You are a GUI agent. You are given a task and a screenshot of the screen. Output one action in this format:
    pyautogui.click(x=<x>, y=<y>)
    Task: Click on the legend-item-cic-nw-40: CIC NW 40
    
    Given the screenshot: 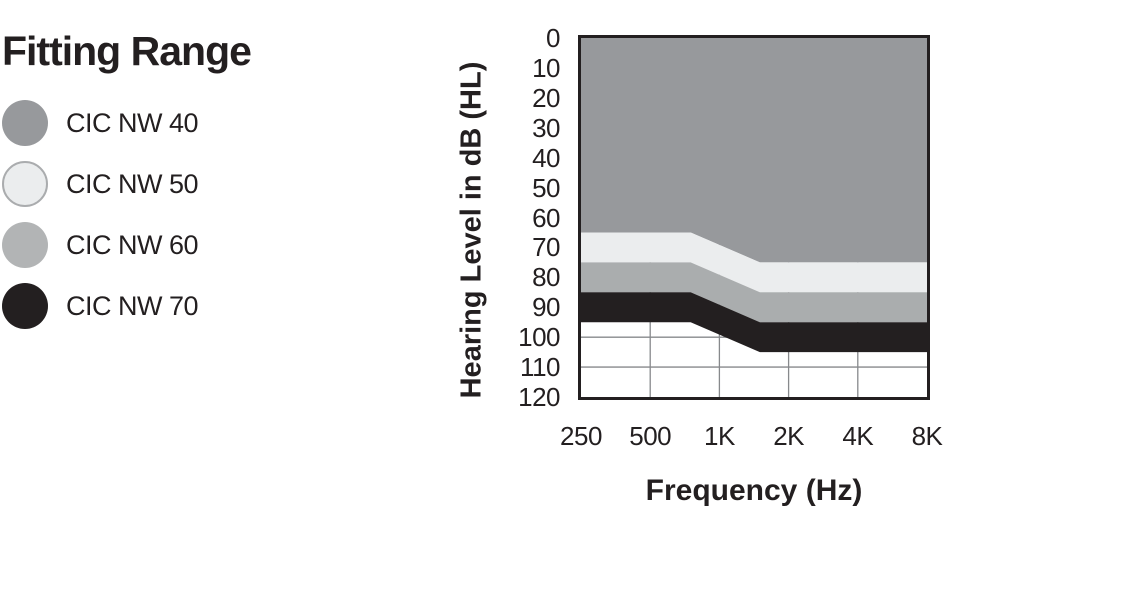 What is the action you would take?
    pyautogui.click(x=100, y=123)
    